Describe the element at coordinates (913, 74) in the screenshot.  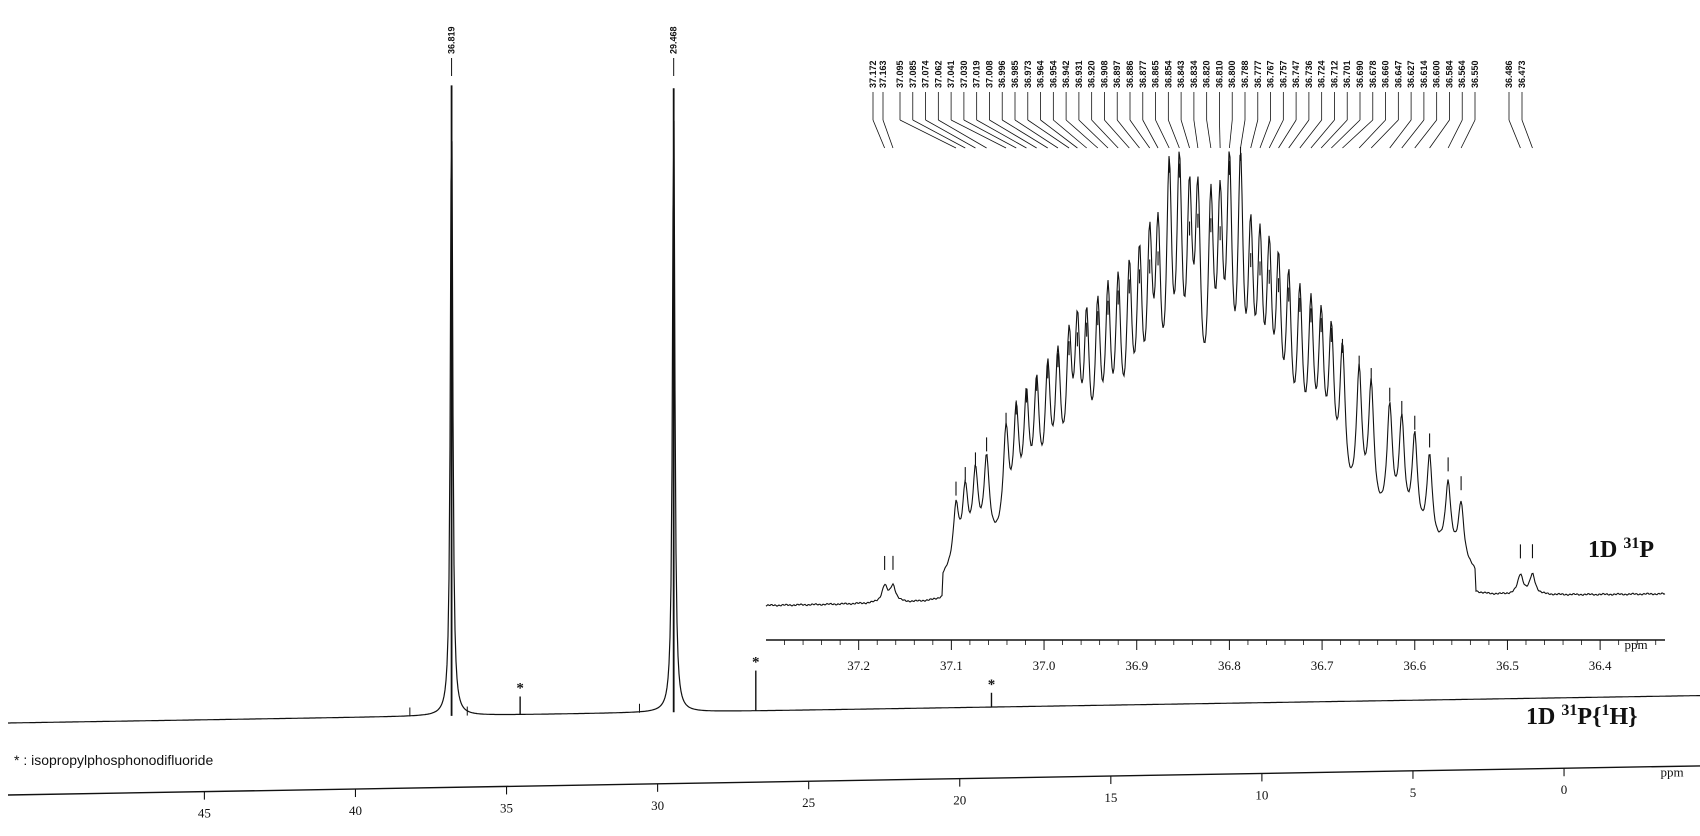
I see `inset-peak-label: 37.085` at that location.